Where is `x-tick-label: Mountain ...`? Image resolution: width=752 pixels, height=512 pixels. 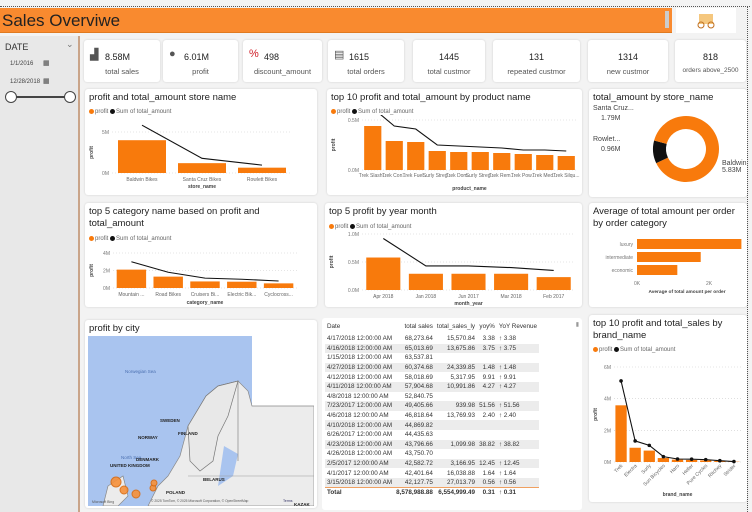
x-tick-label: Mountain ... is located at coordinates (131, 295).